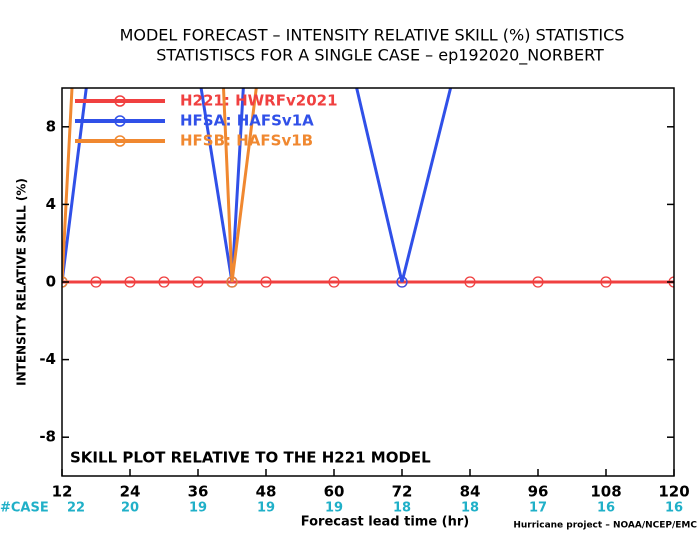  Describe the element at coordinates (250, 458) in the screenshot. I see `annotation: SKILL PLOT RELATIVE TO THE H221 MODEL` at that location.